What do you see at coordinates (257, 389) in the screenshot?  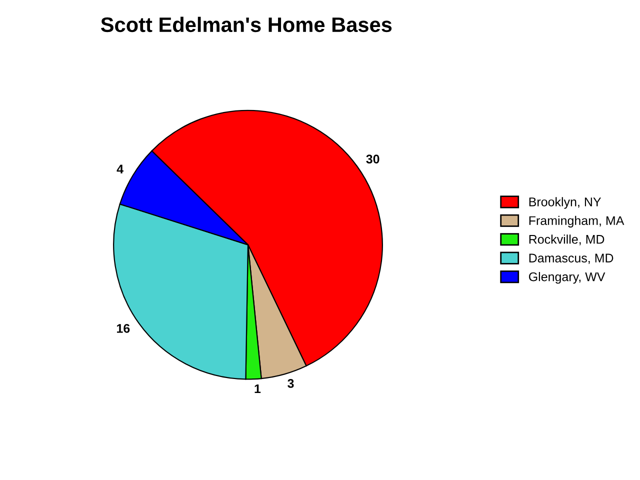 I see `data-label: 1` at bounding box center [257, 389].